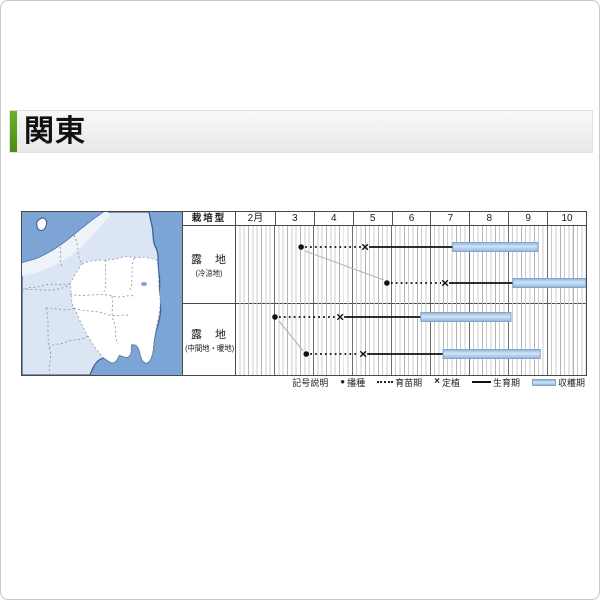  What do you see at coordinates (209, 273) in the screenshot?
I see `row-sublabel: (冷涼地)` at bounding box center [209, 273].